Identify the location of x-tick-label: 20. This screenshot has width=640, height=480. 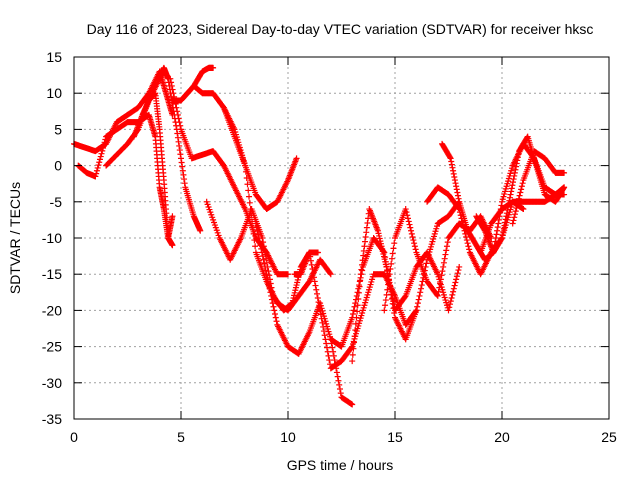
(502, 437).